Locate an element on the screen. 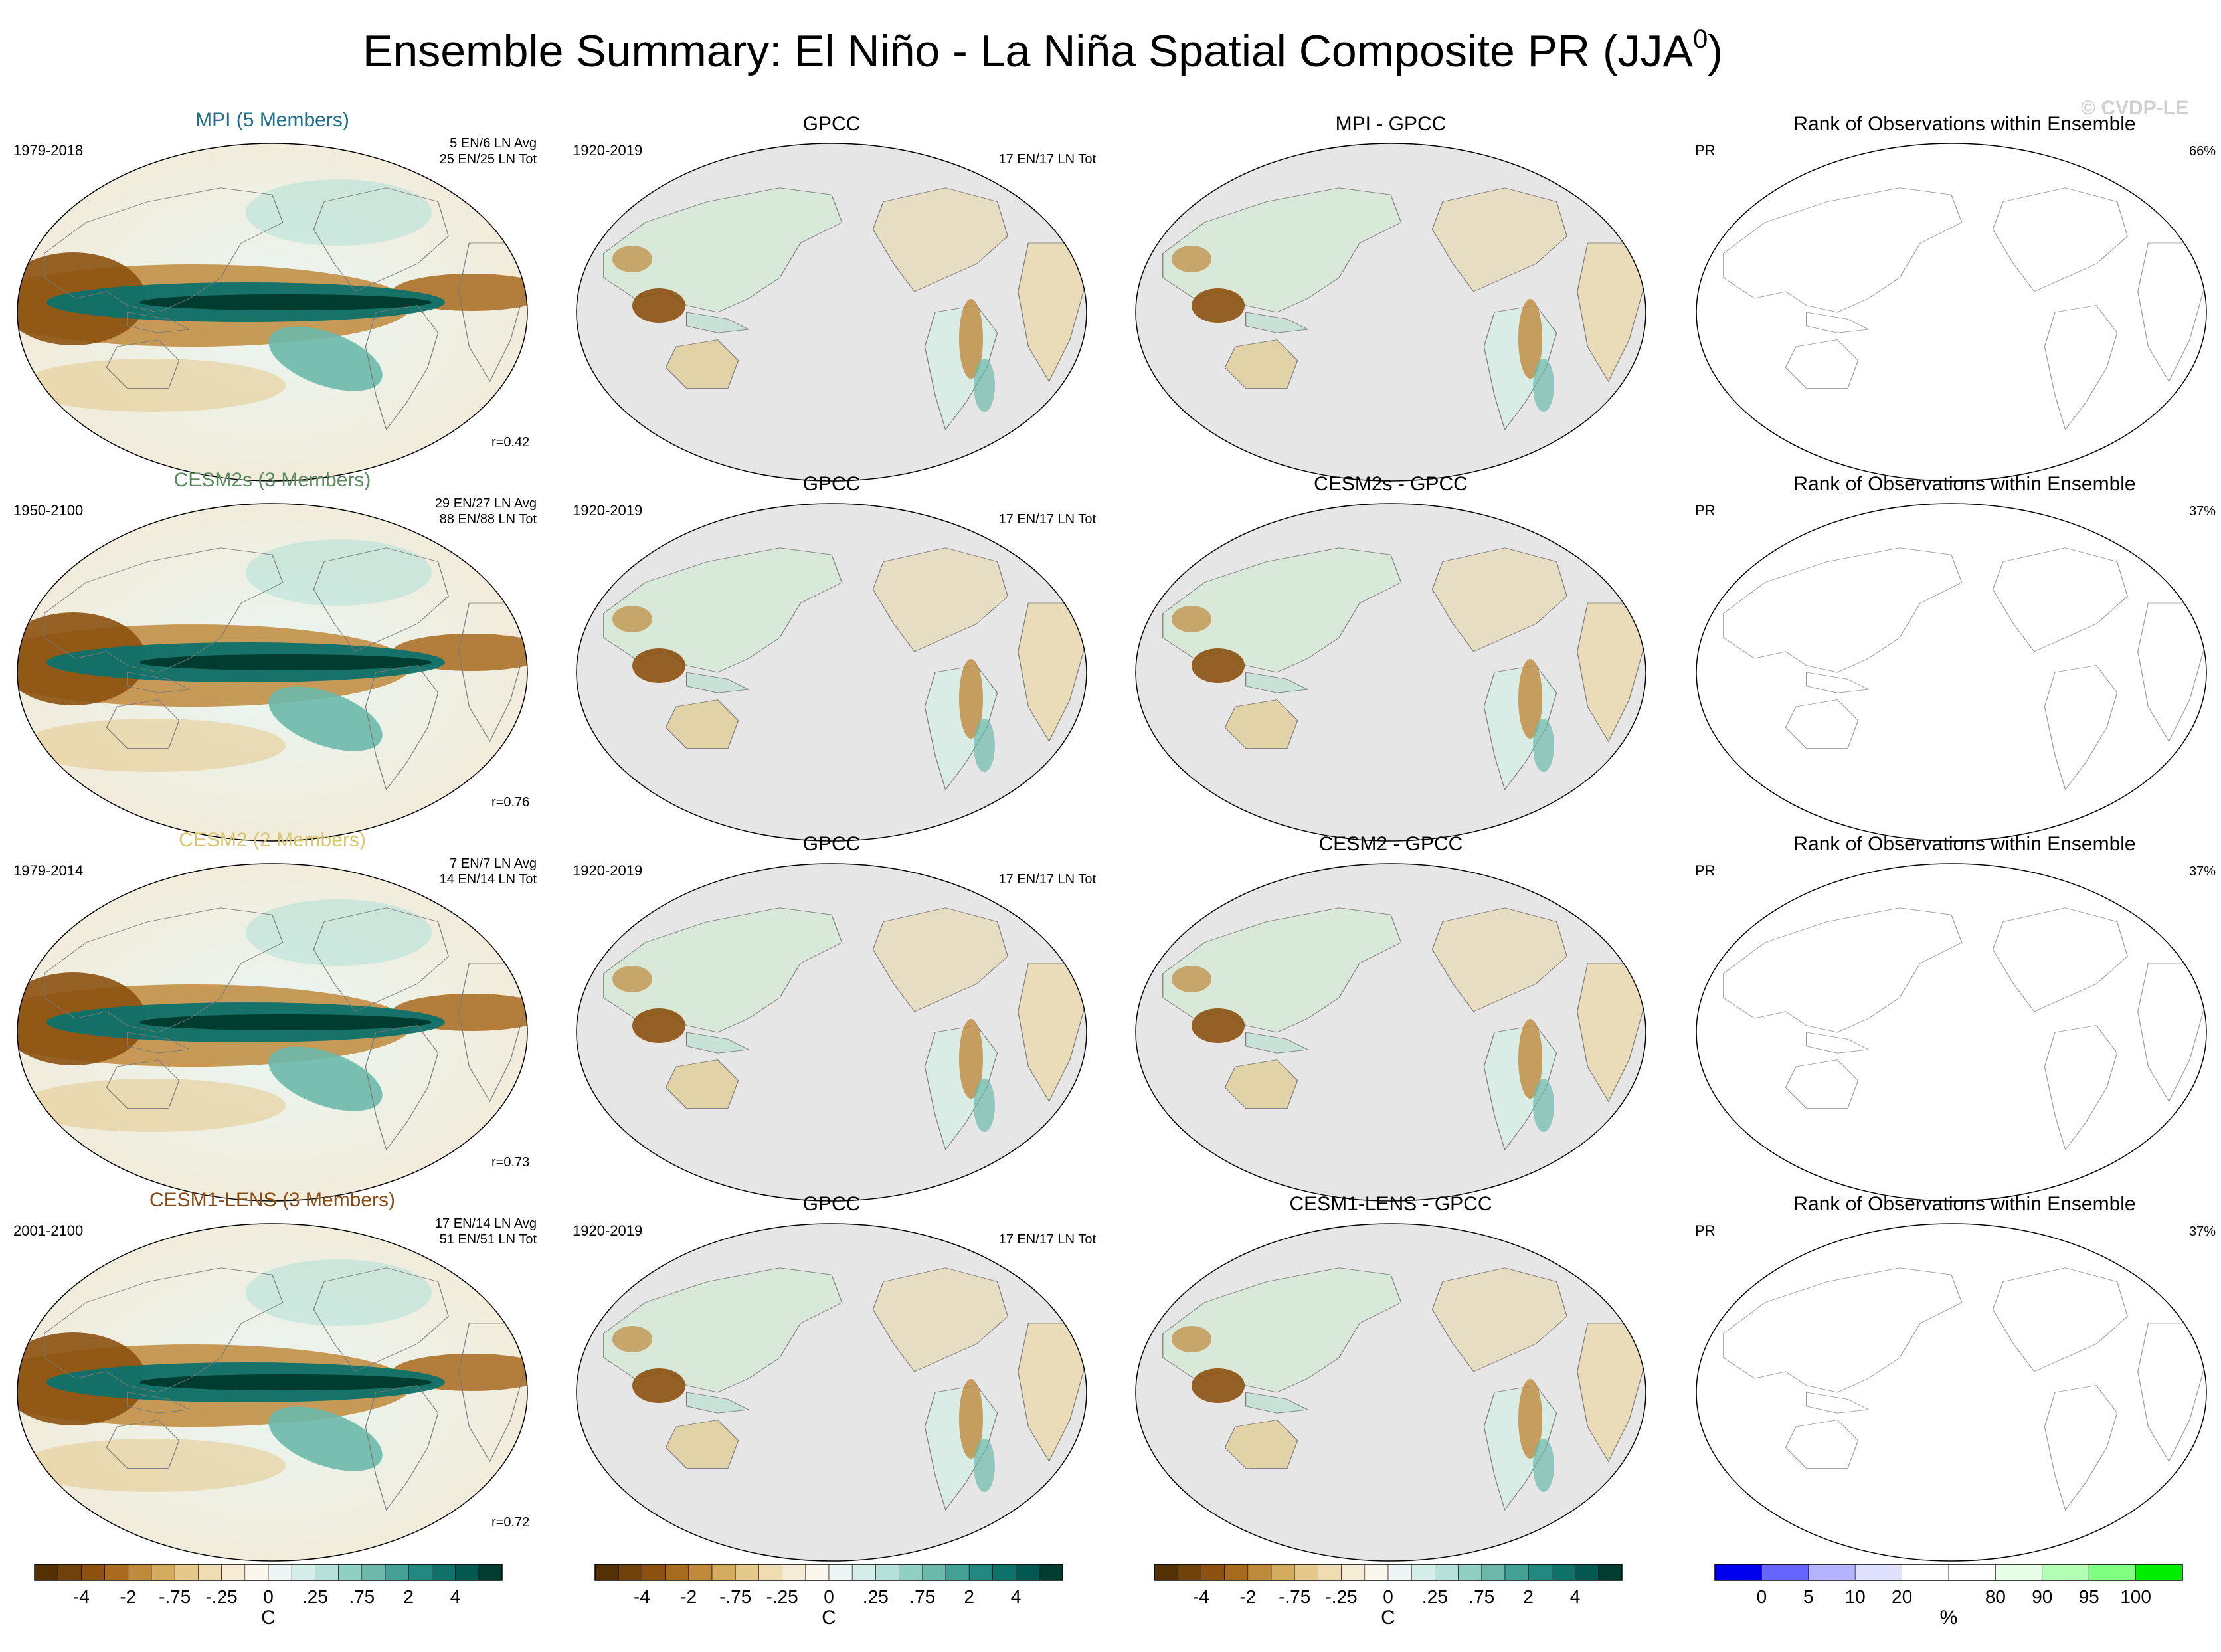  map-panel-r3-c3: CESM2 - GPCC is located at coordinates (1391, 1019).